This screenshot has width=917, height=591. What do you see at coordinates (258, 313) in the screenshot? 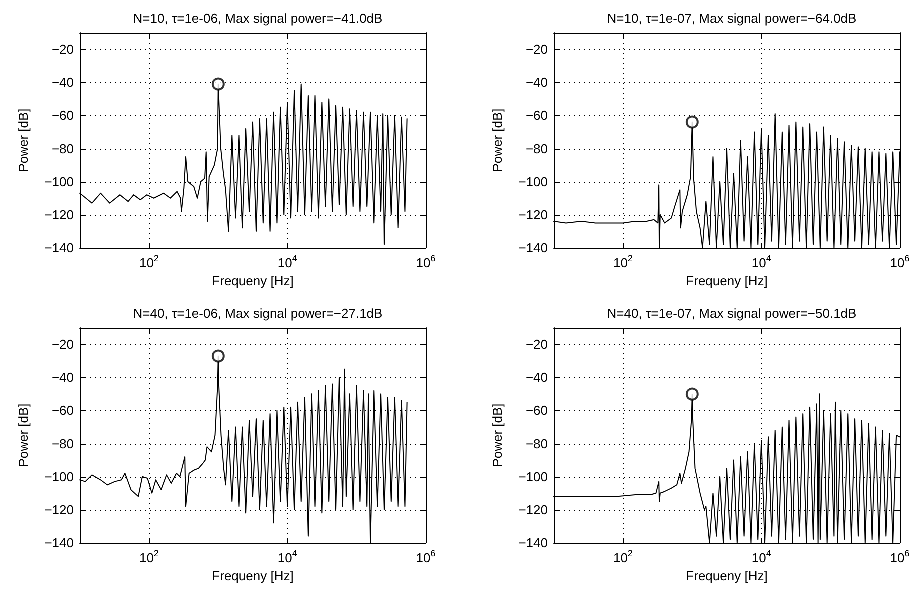
I see `chart-title: N=40, τ=1e-06, Max signal power=−27.1dB` at bounding box center [258, 313].